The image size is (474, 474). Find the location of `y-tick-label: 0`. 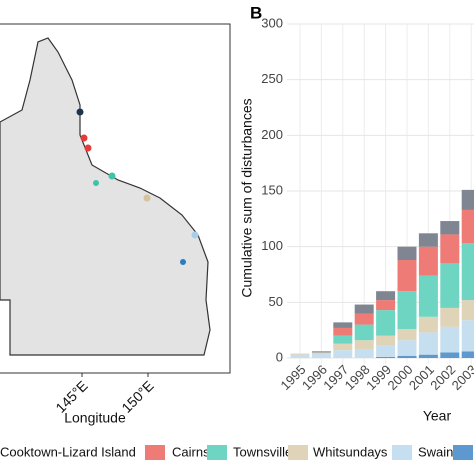

y-tick-label: 0 is located at coordinates (279, 356).